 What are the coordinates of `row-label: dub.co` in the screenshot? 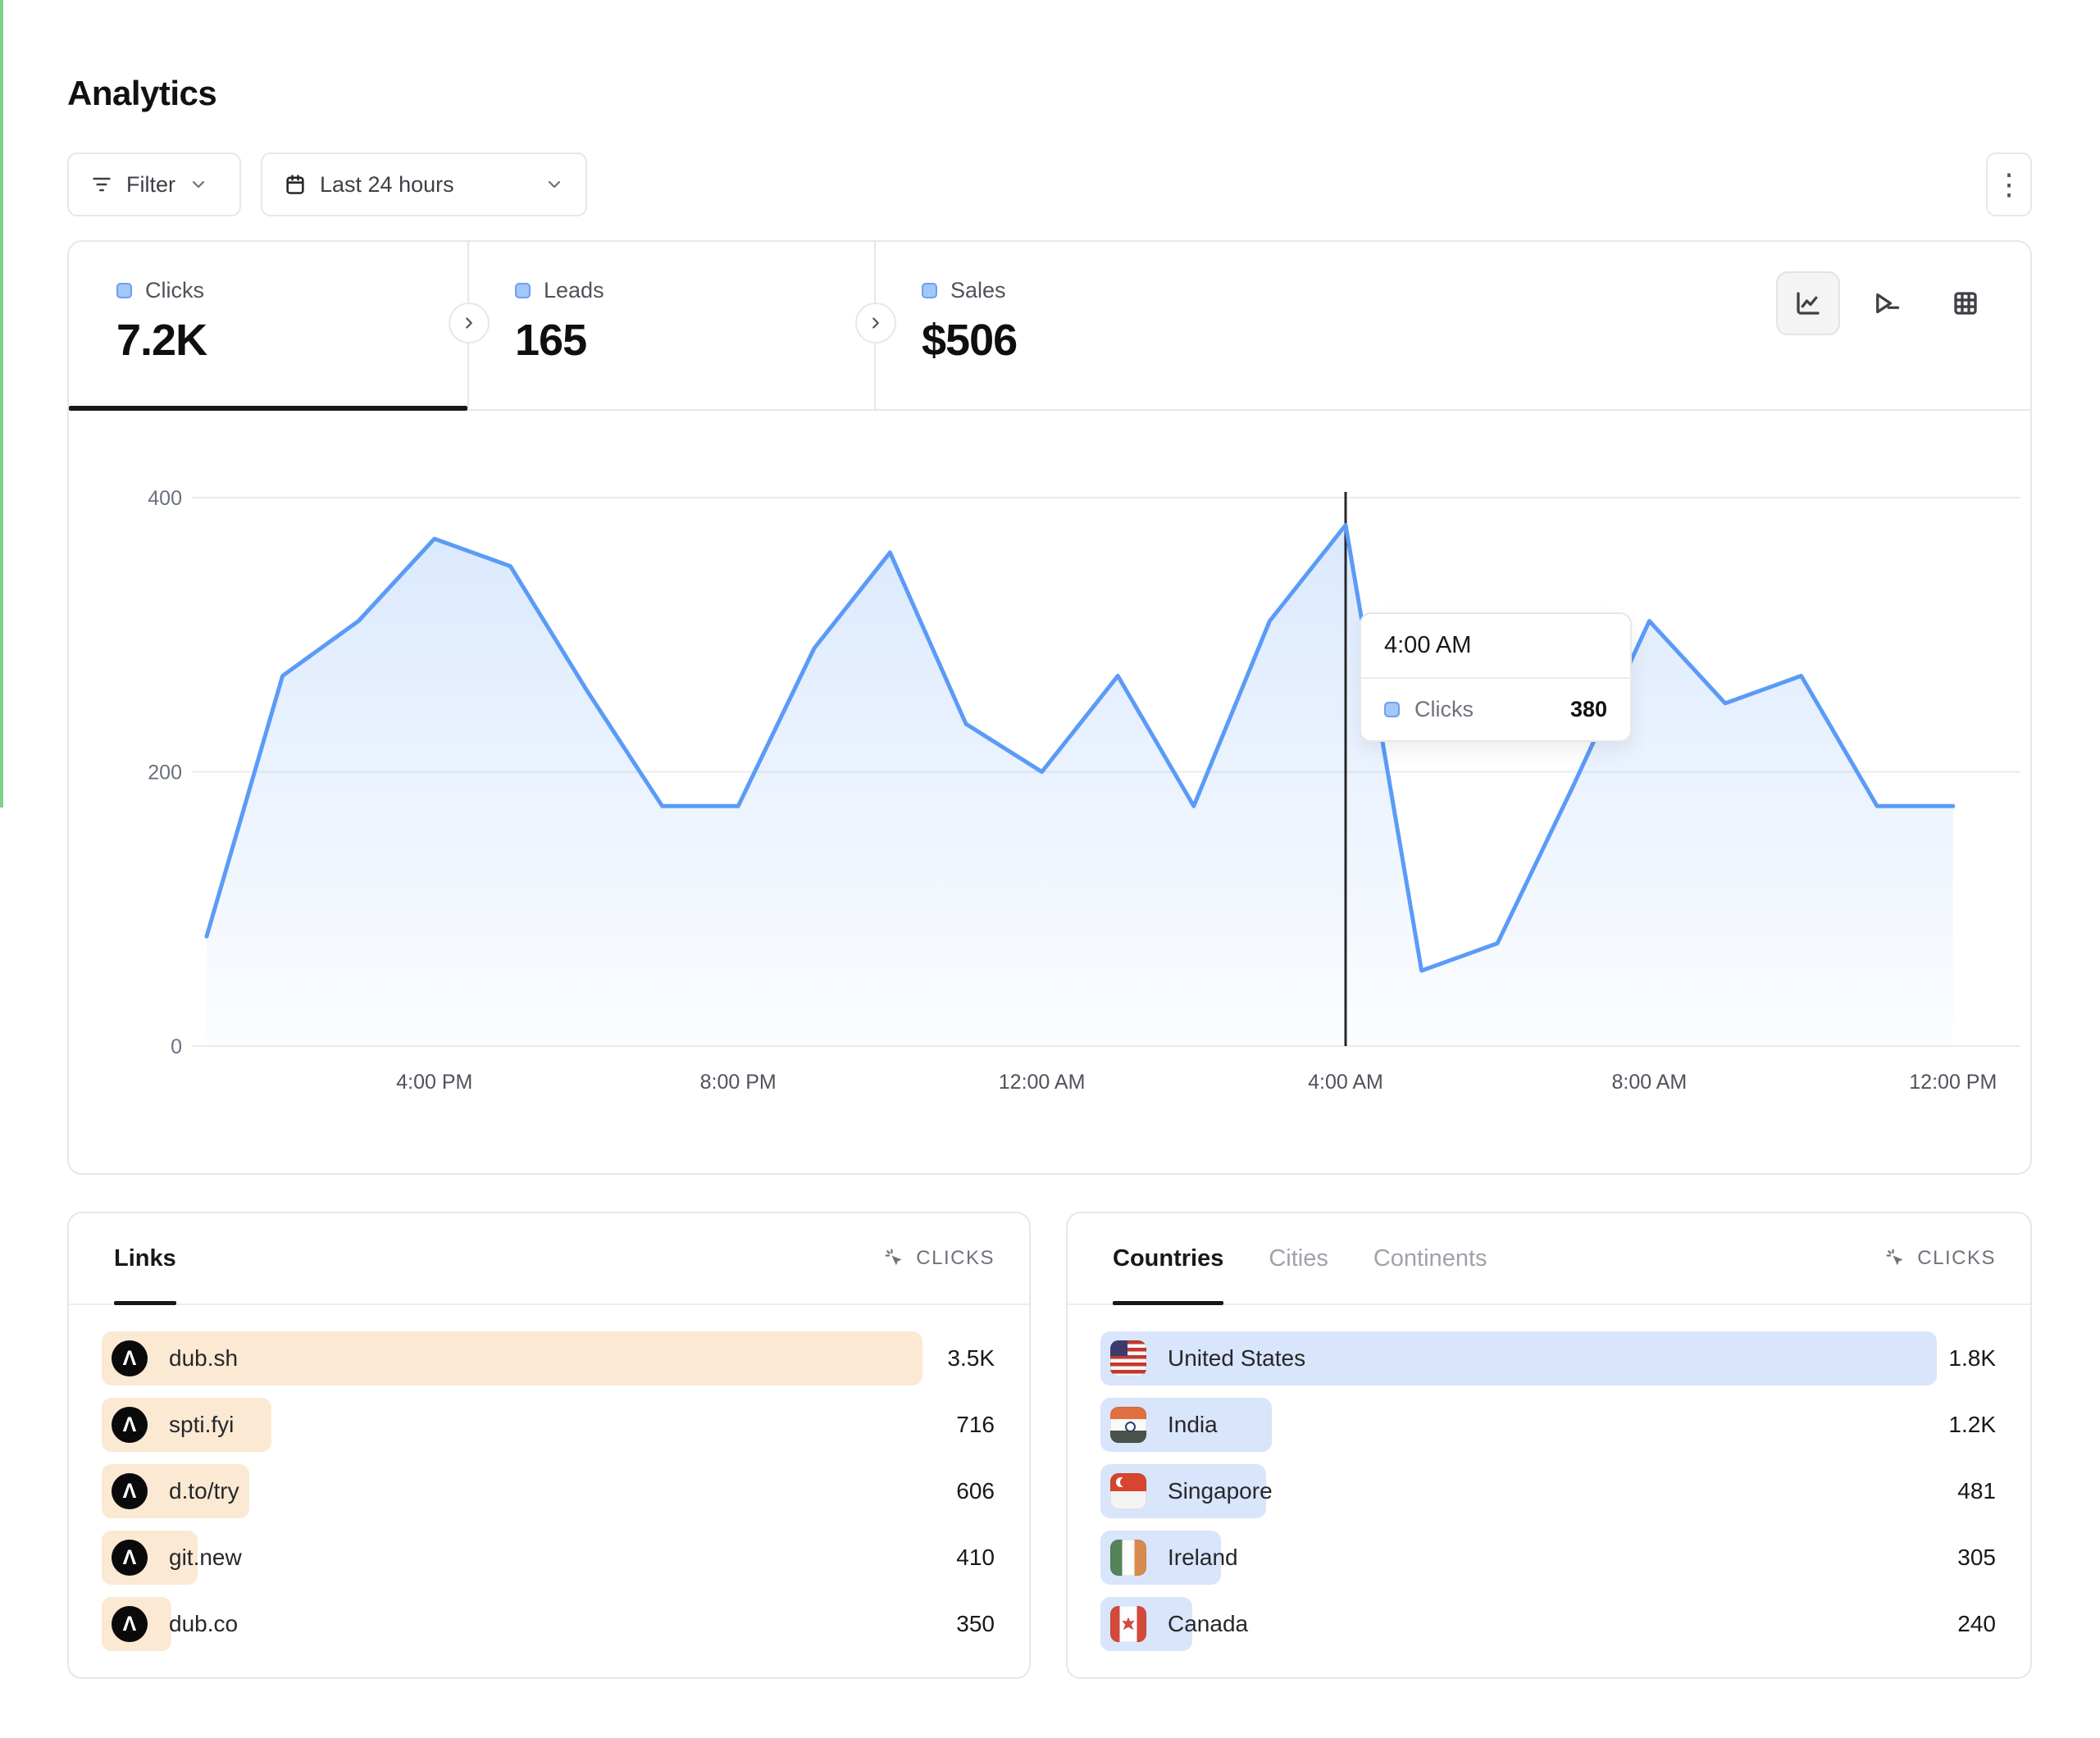 It's located at (204, 1623).